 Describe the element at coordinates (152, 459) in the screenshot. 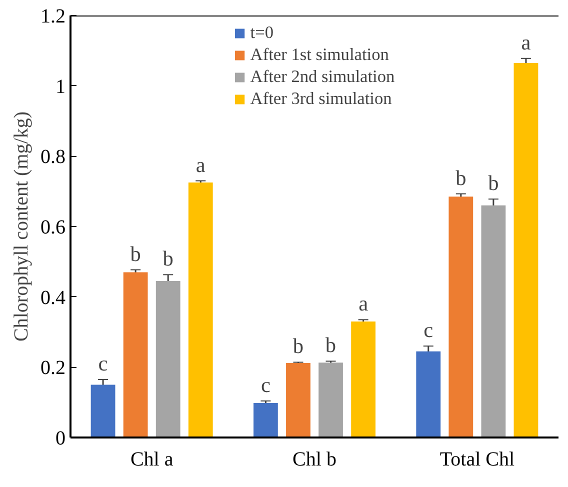

I see `x-tick-label: Chl a` at that location.